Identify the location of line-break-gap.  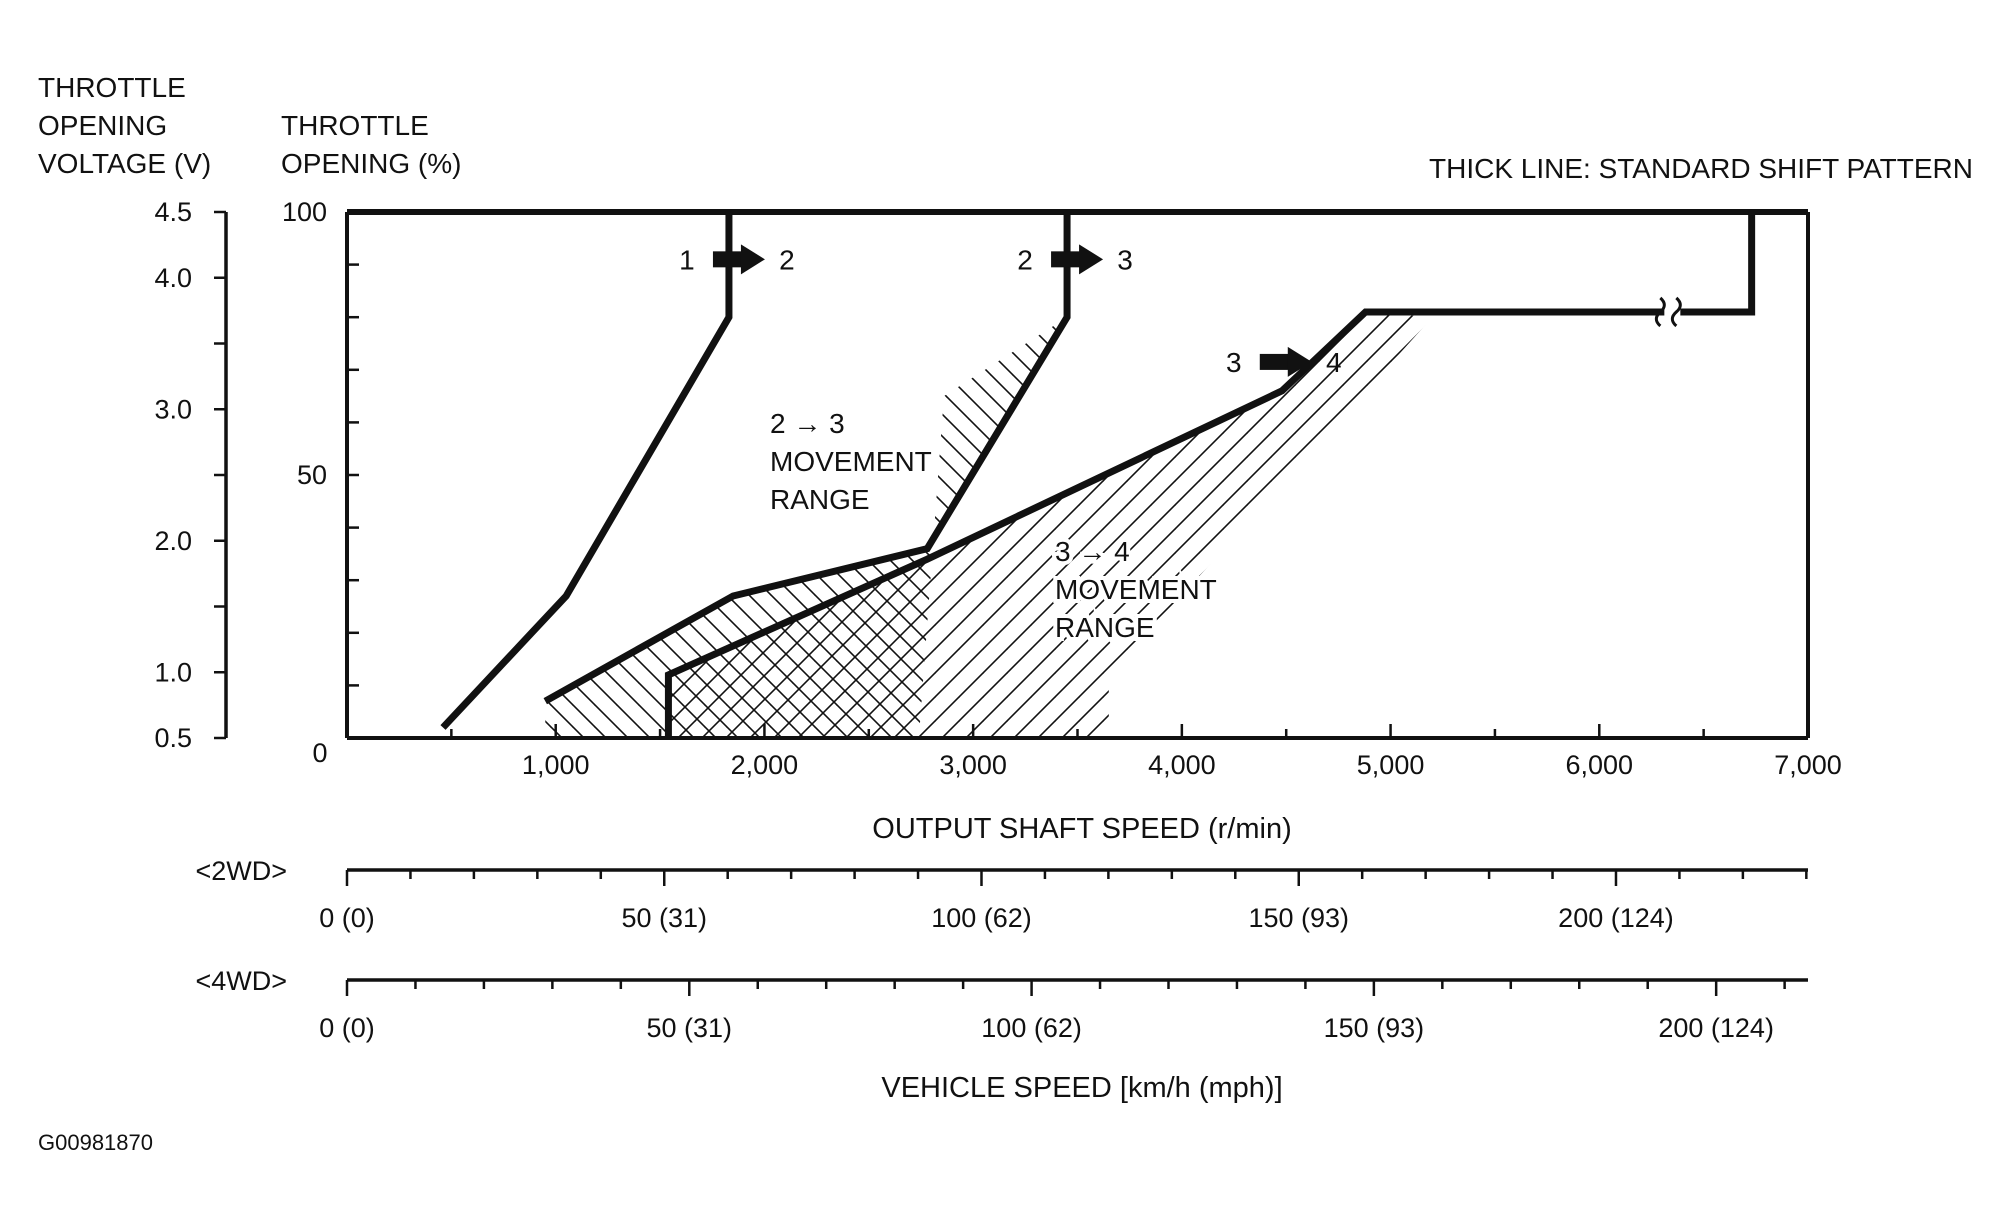
(1672, 311).